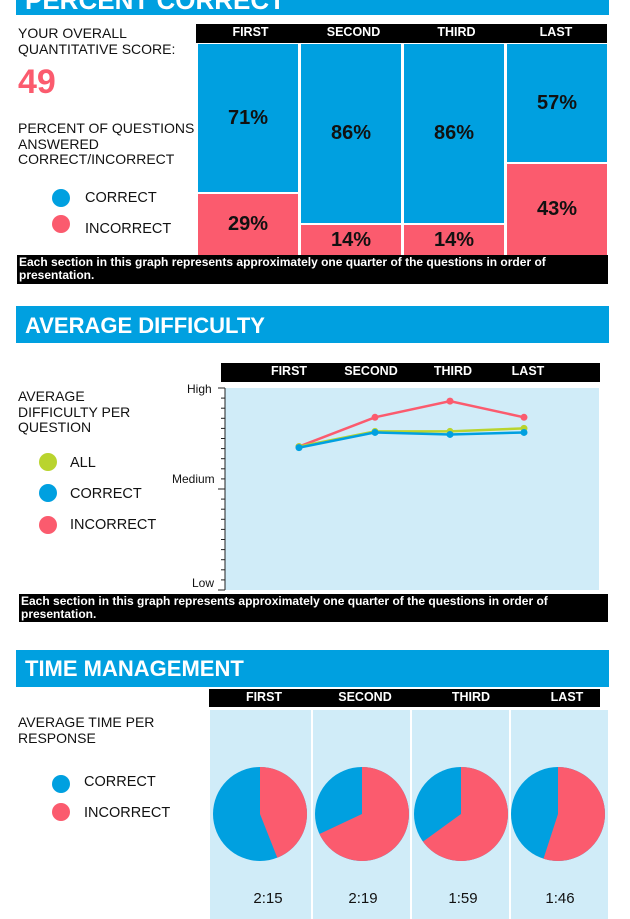  Describe the element at coordinates (401, 33) in the screenshot. I see `percent-correct-column-header: FIRST SECOND THIRD LAST` at that location.